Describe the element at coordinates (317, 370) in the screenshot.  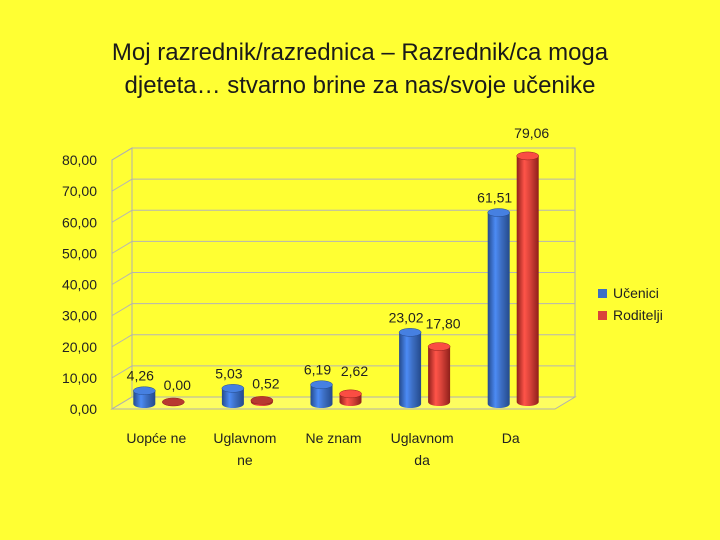
I see `data-label: 6,19` at that location.